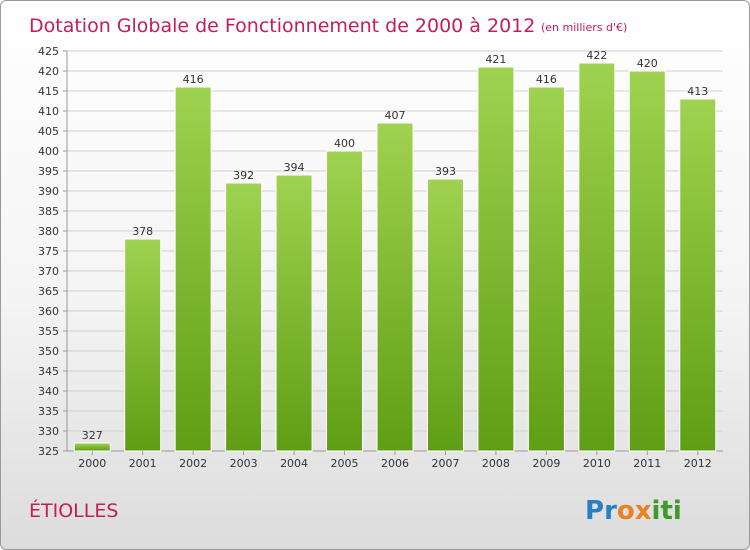  Describe the element at coordinates (610, 511) in the screenshot. I see `logo-letter: r` at that location.